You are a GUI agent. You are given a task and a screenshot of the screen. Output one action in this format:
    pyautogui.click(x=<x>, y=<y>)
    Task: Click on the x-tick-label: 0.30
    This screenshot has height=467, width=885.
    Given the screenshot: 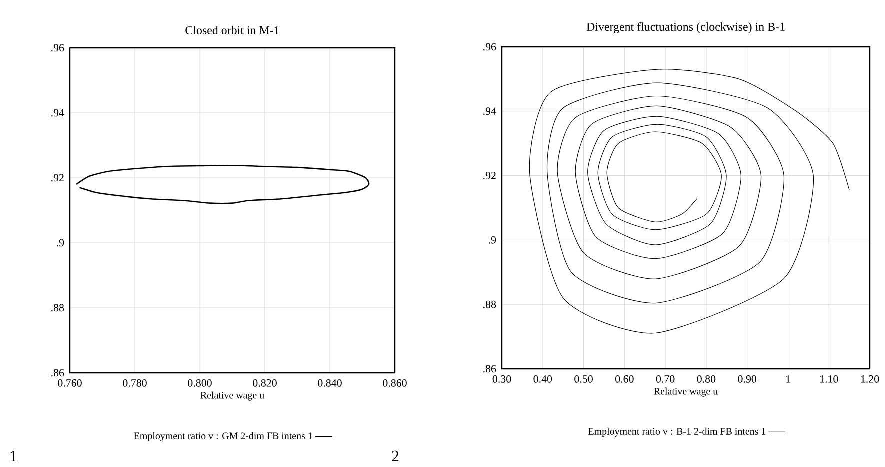 What is the action you would take?
    pyautogui.click(x=502, y=379)
    